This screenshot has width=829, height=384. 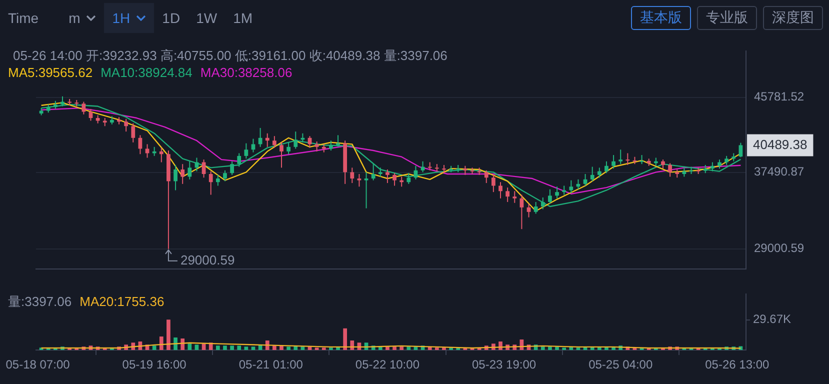 What do you see at coordinates (74, 18) in the screenshot?
I see `text: m` at bounding box center [74, 18].